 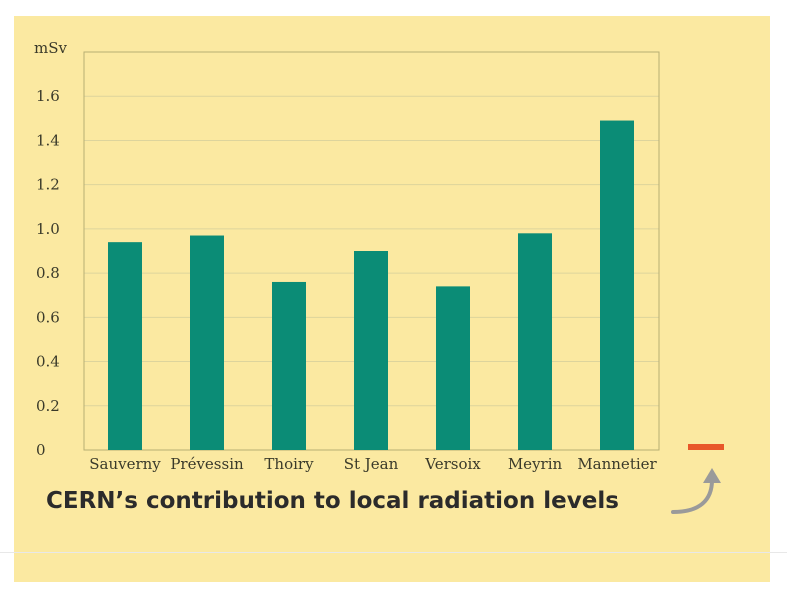 I want to click on x-category-label: St Jean, so click(x=371, y=464).